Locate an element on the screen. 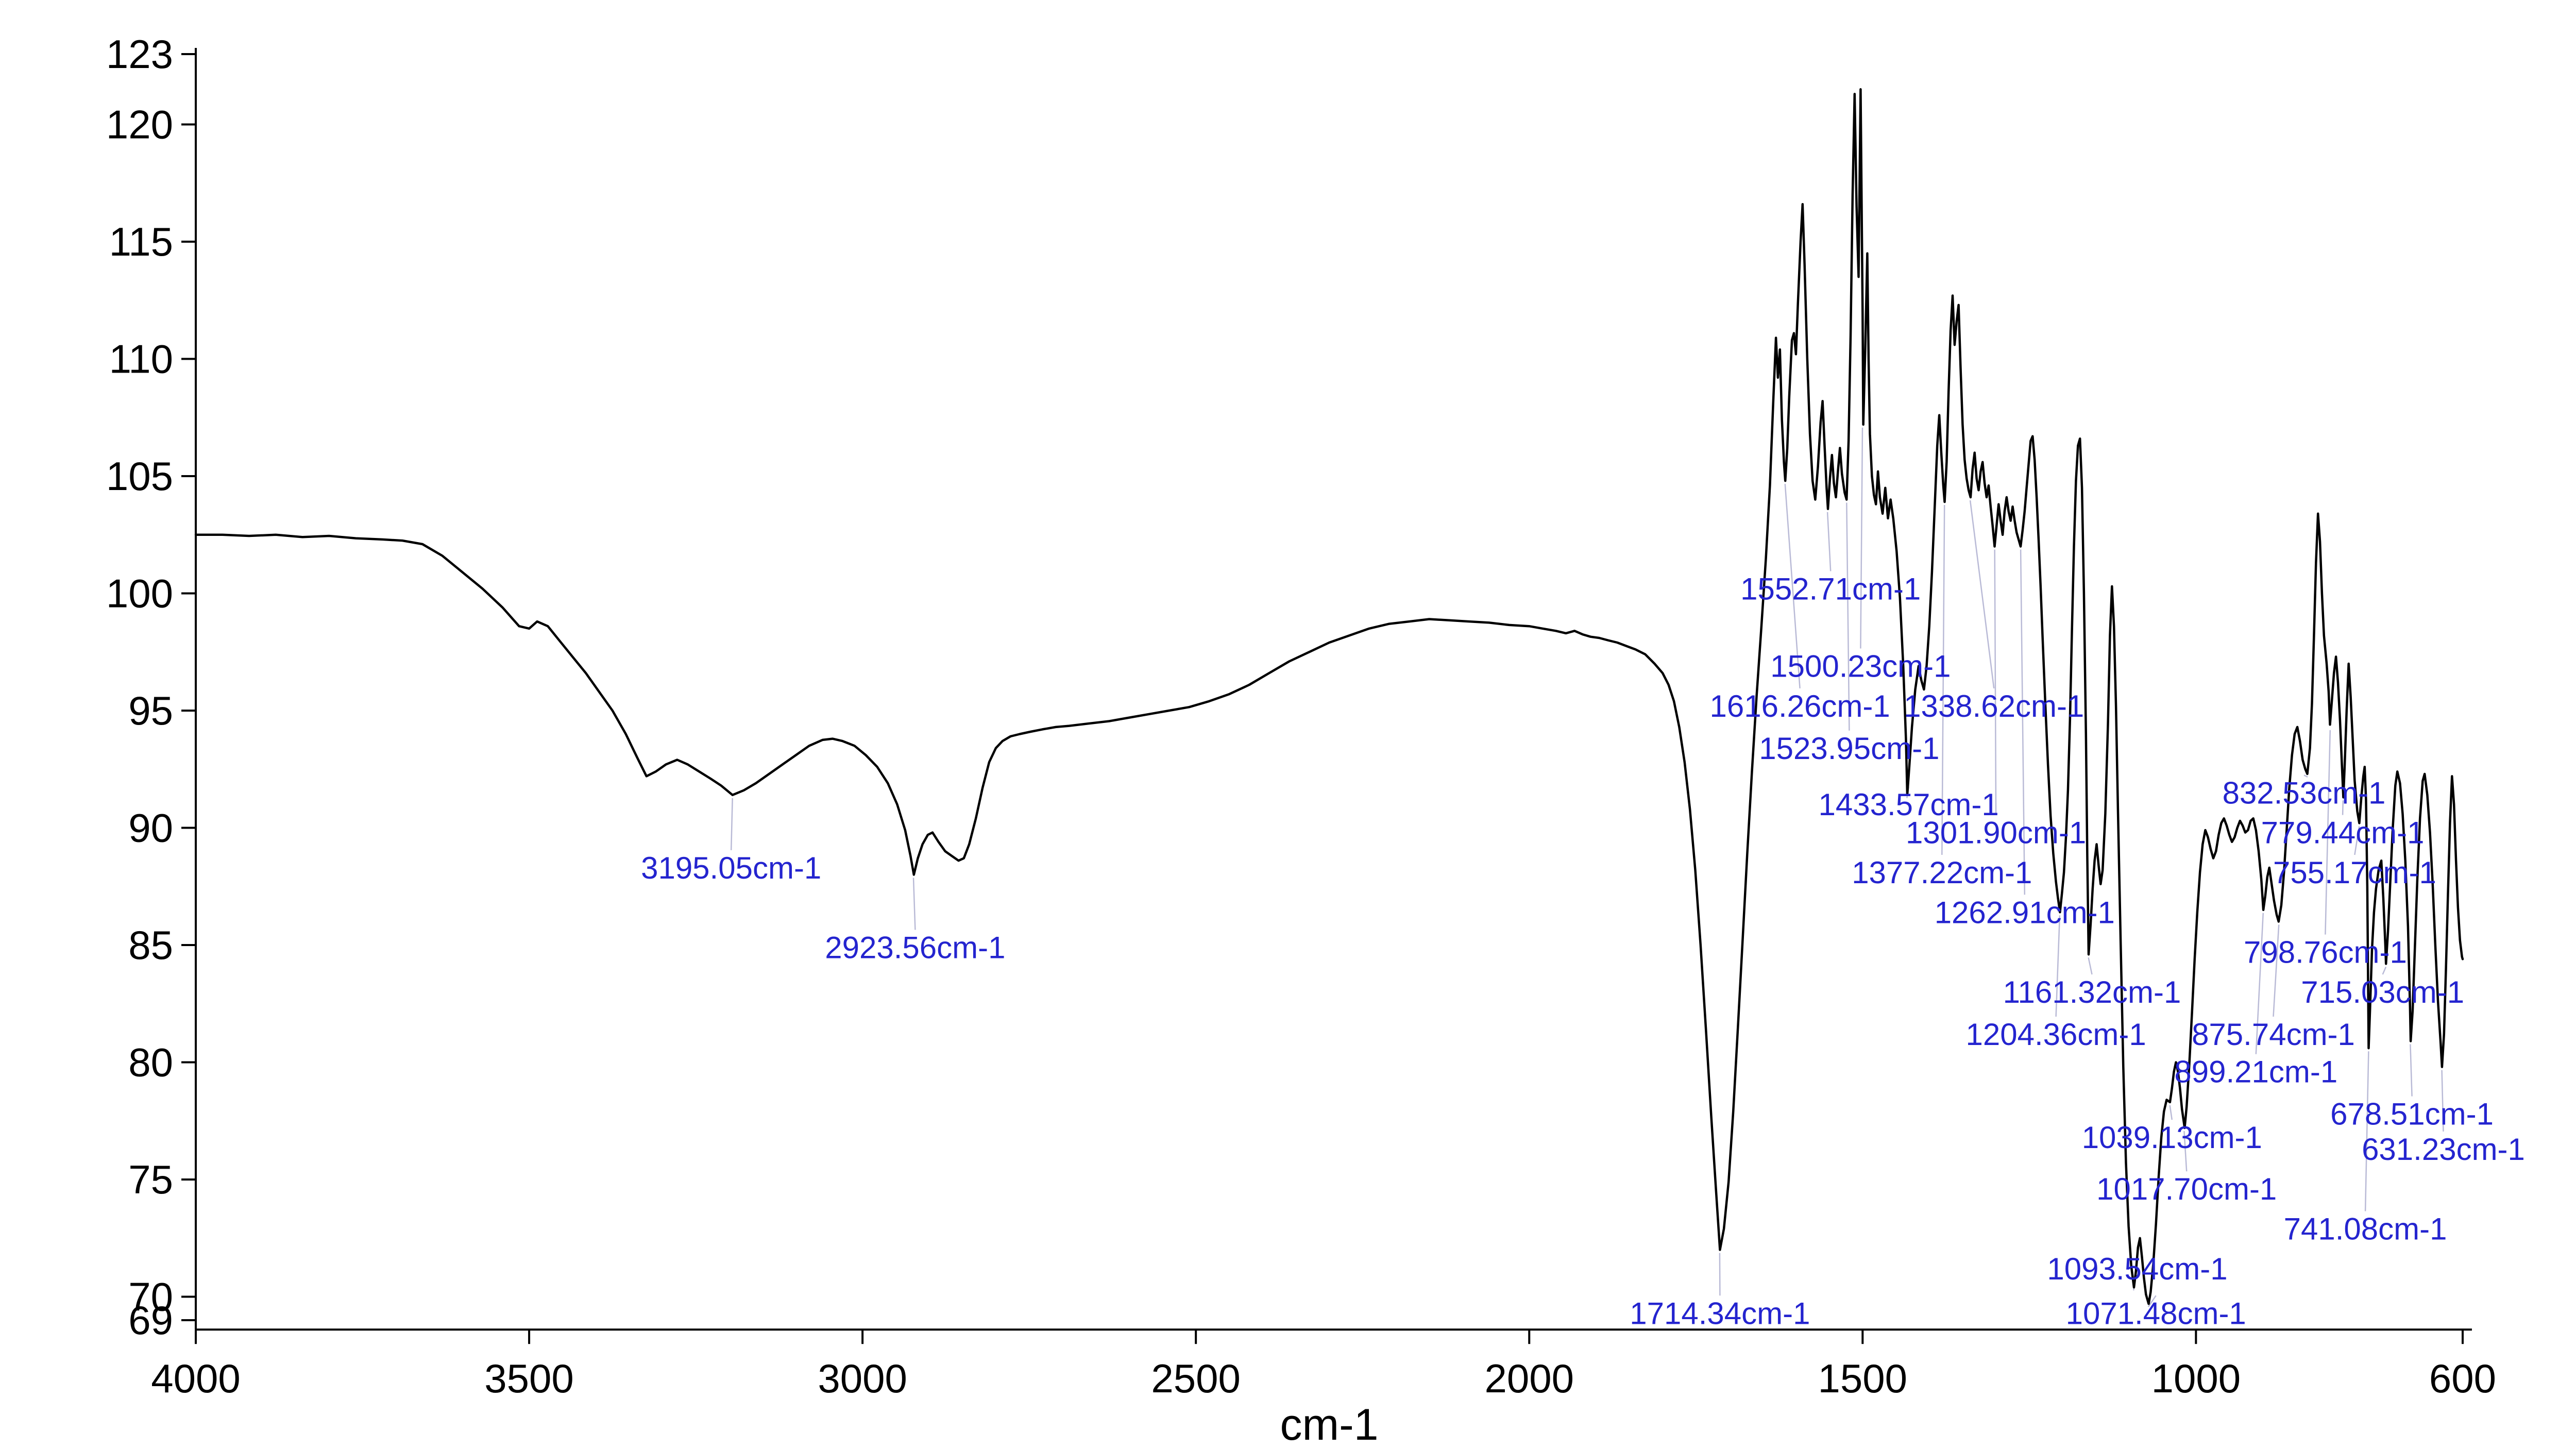 This screenshot has width=2576, height=1449. y-tick-label: 115 is located at coordinates (141, 241).